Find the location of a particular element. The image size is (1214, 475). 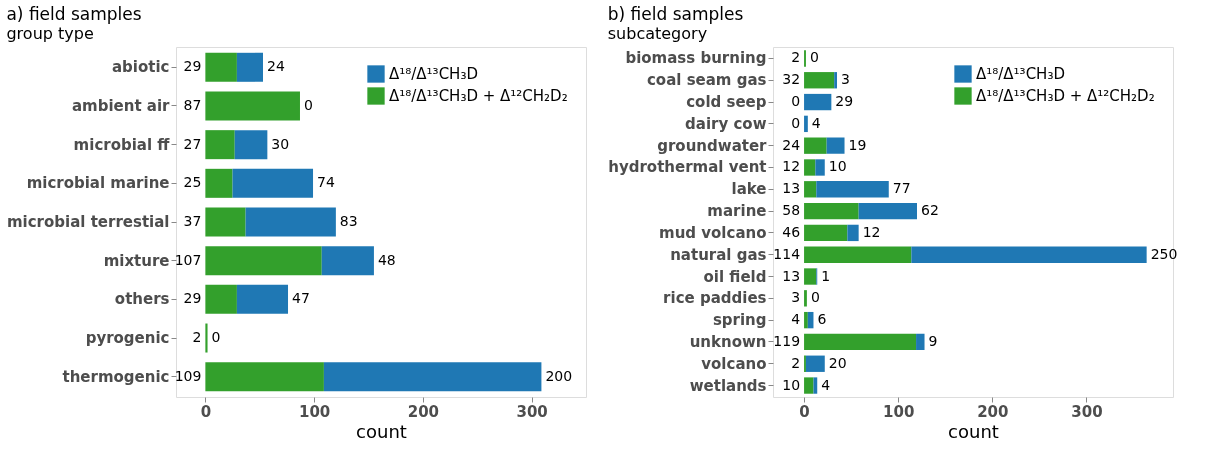

data-label: 32 is located at coordinates (791, 79).